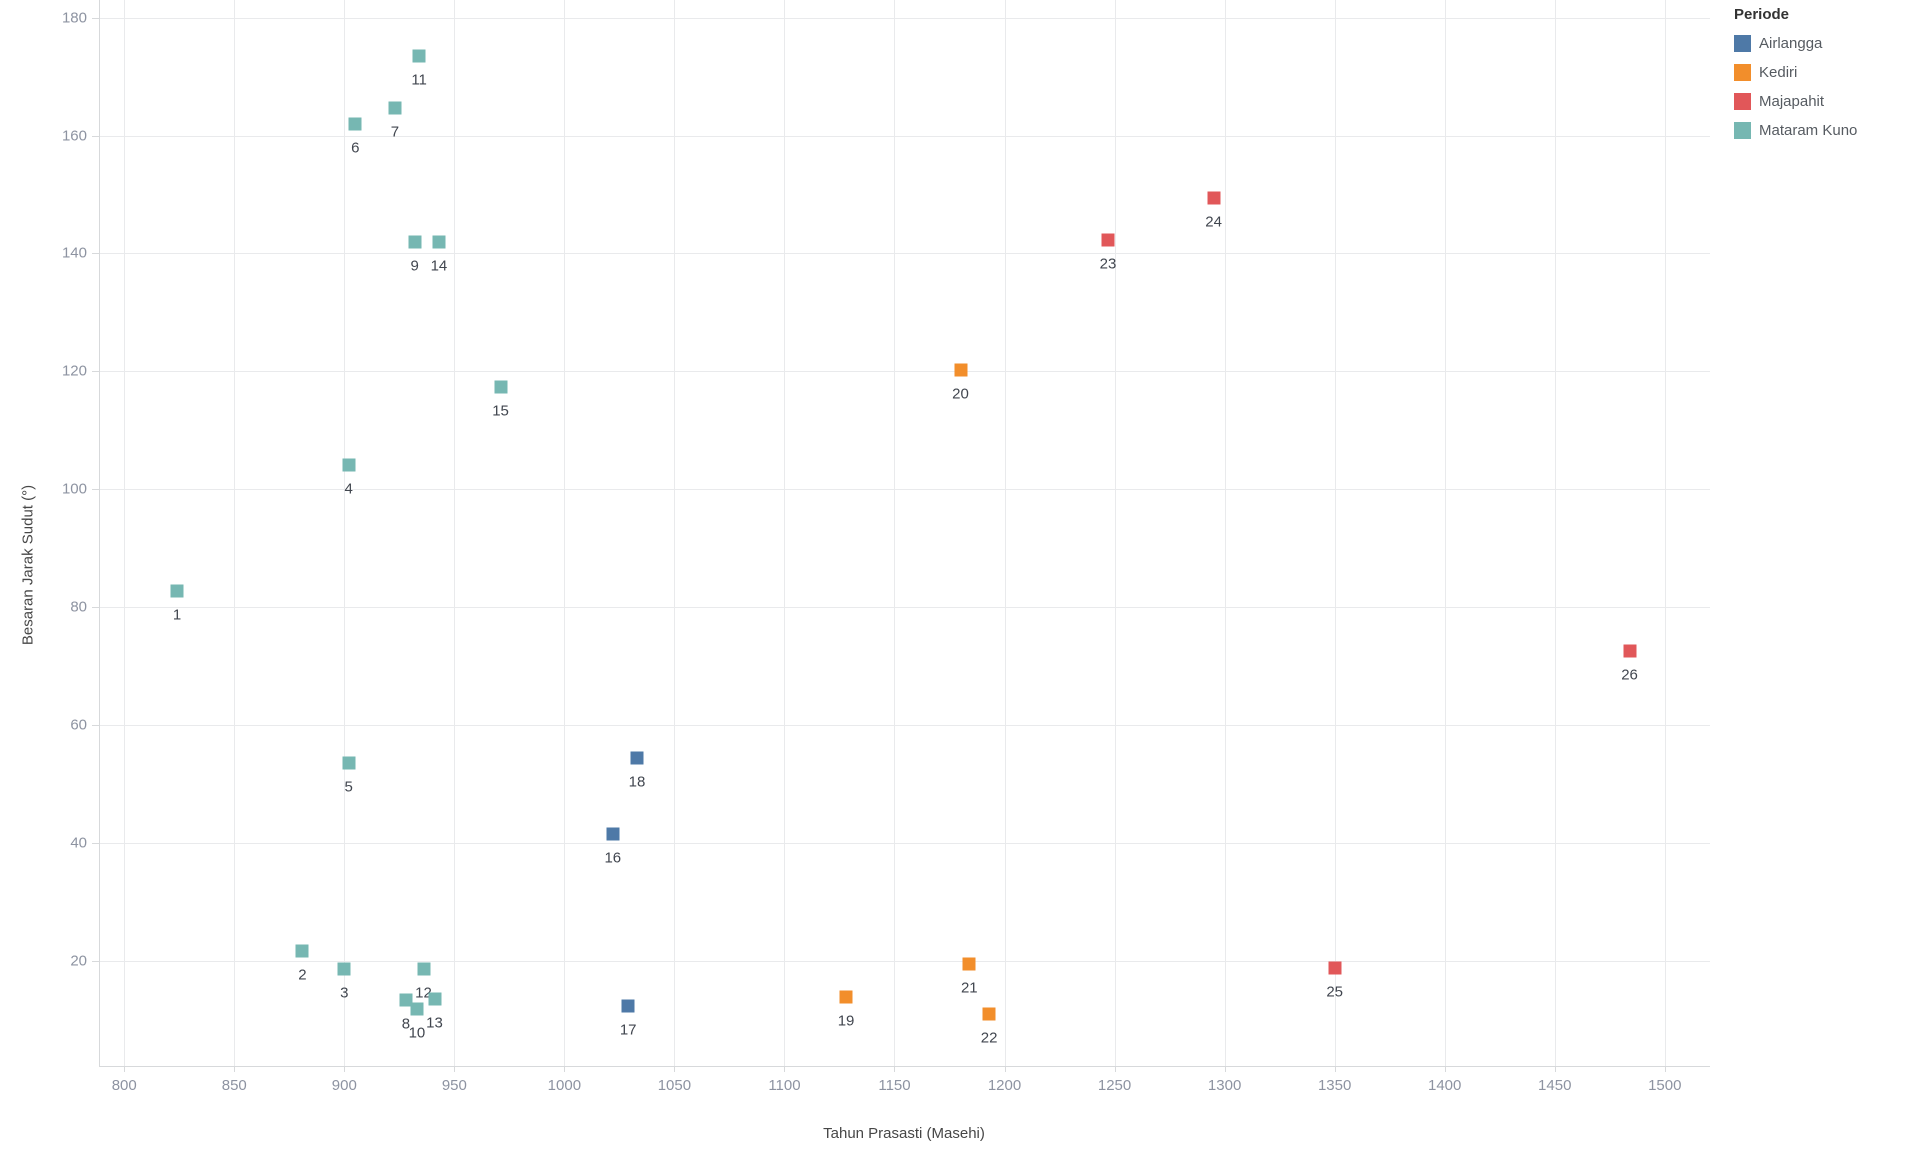  I want to click on data-point-label: 15, so click(500, 411).